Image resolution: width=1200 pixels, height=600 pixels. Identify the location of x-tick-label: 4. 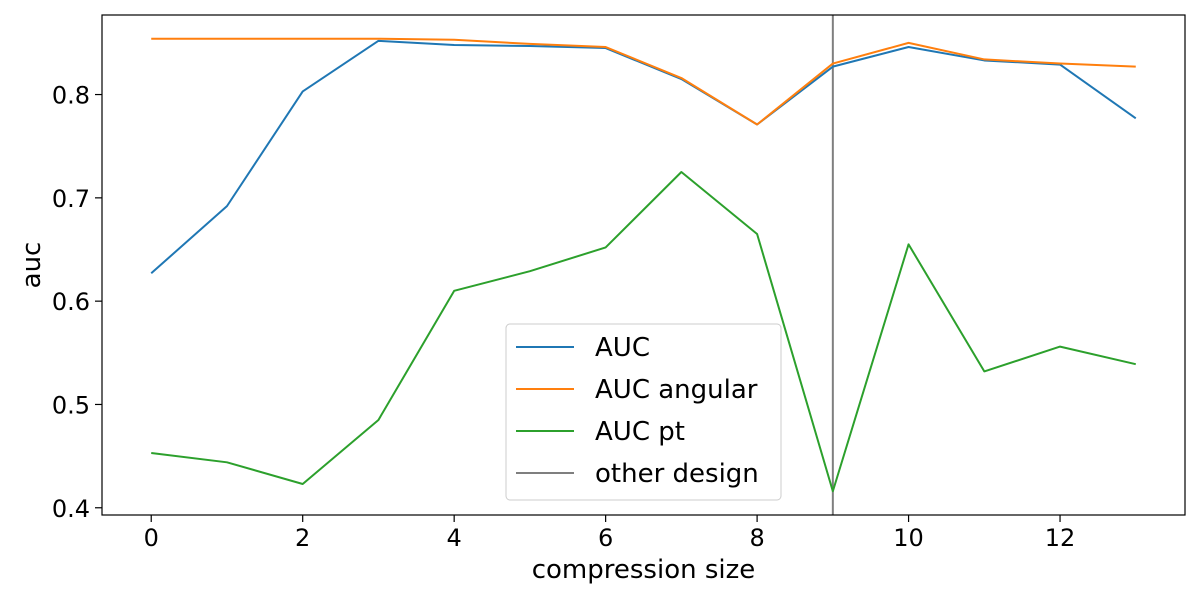
(454, 538).